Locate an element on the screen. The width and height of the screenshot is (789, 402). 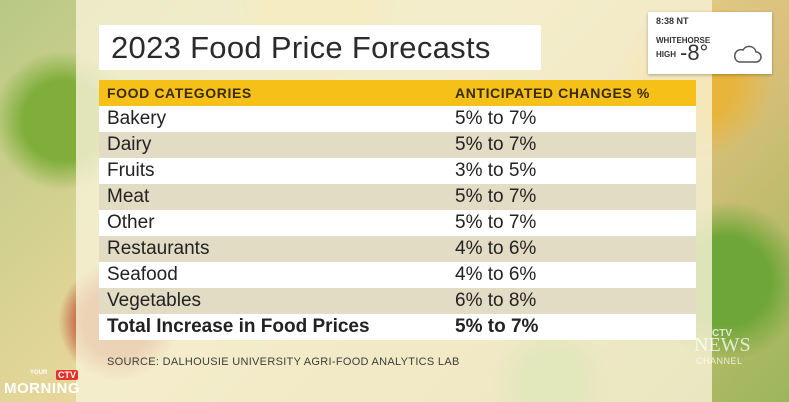
table-row: Restaurants 4% to 6% is located at coordinates (397, 249).